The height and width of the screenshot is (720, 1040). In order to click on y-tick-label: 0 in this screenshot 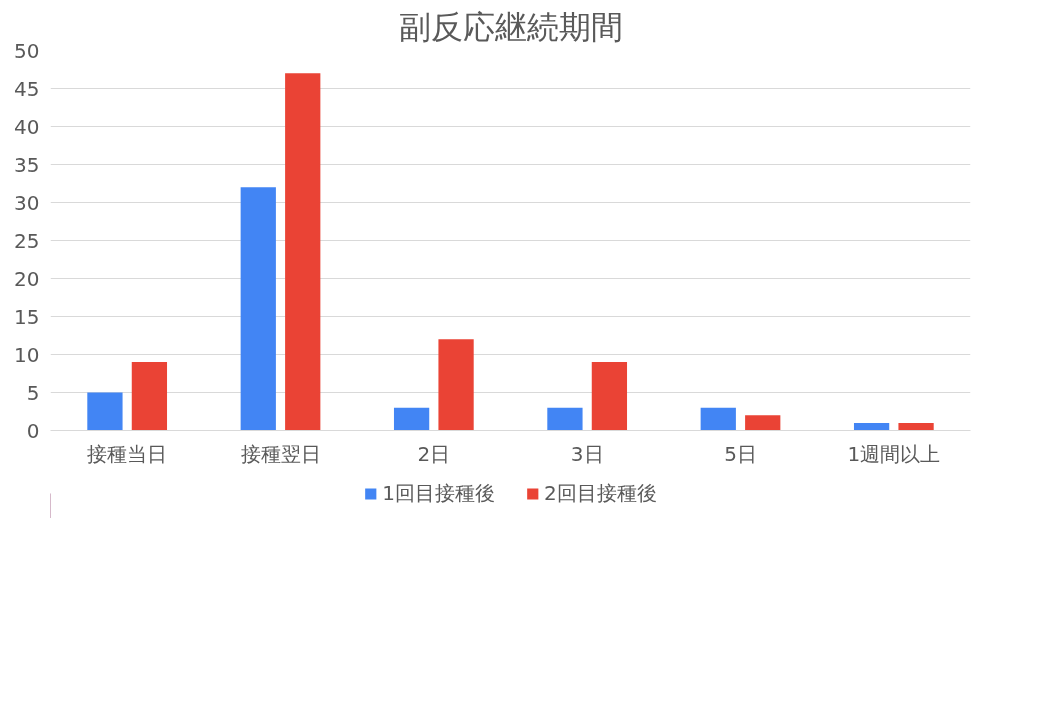, I will do `click(33, 430)`.